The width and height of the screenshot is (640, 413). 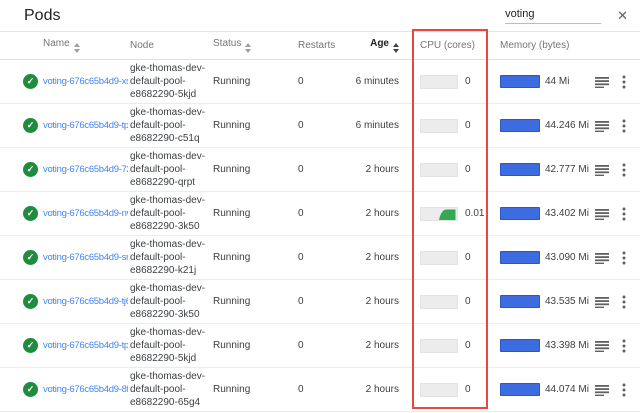 I want to click on column-header-status: Status, so click(x=251, y=45).